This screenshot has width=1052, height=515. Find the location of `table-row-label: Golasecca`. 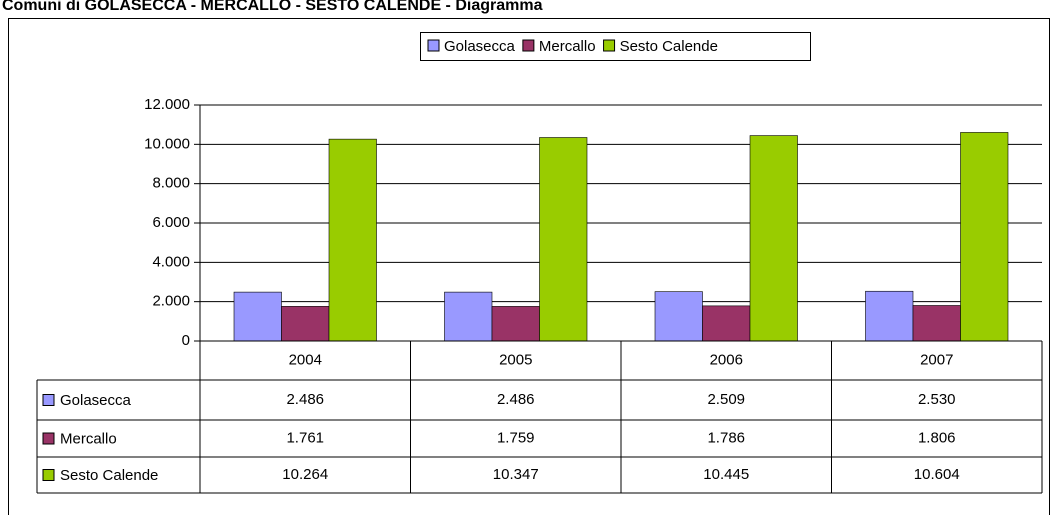

table-row-label: Golasecca is located at coordinates (96, 400).